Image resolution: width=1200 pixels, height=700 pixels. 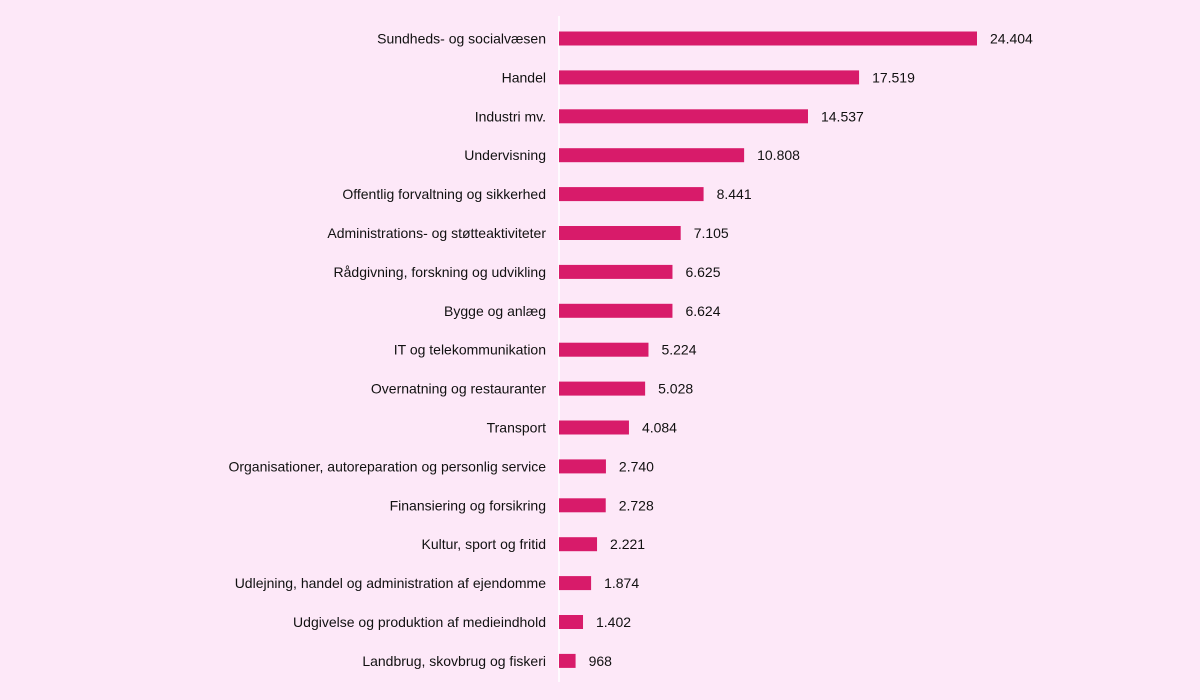 What do you see at coordinates (659, 428) in the screenshot?
I see `value-label: 4.084` at bounding box center [659, 428].